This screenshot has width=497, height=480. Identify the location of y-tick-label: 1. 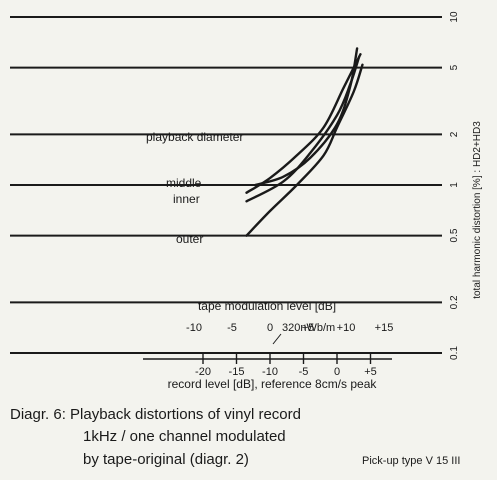
(454, 185).